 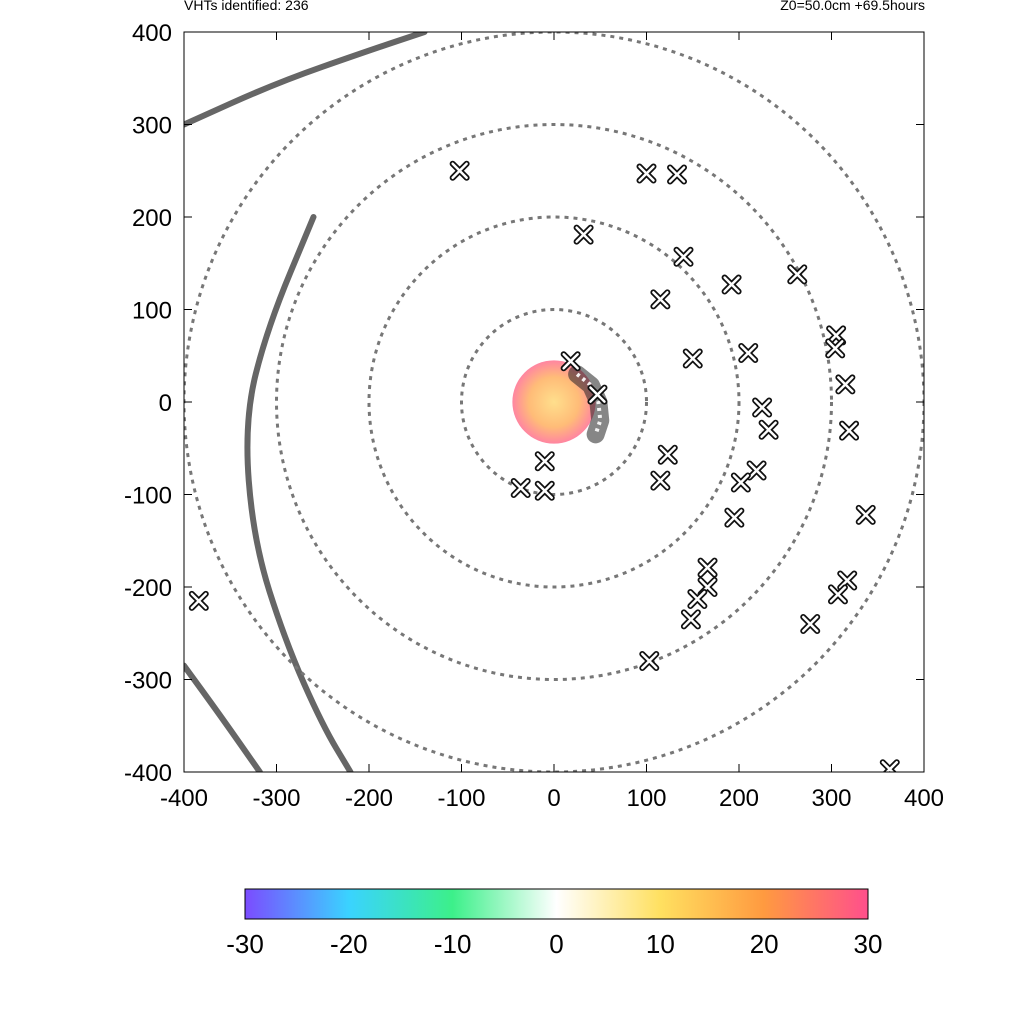 I want to click on x-tick-label: 200, so click(x=739, y=798).